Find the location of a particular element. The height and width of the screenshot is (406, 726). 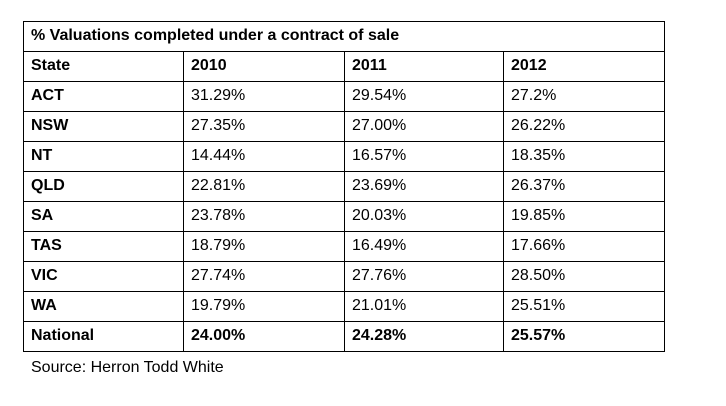

value-2012: 18.35% is located at coordinates (584, 156).